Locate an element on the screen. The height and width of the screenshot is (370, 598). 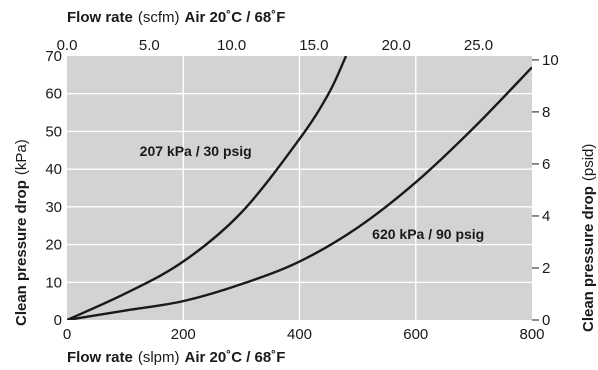
y-left-tick-label: 20 is located at coordinates (53, 245).